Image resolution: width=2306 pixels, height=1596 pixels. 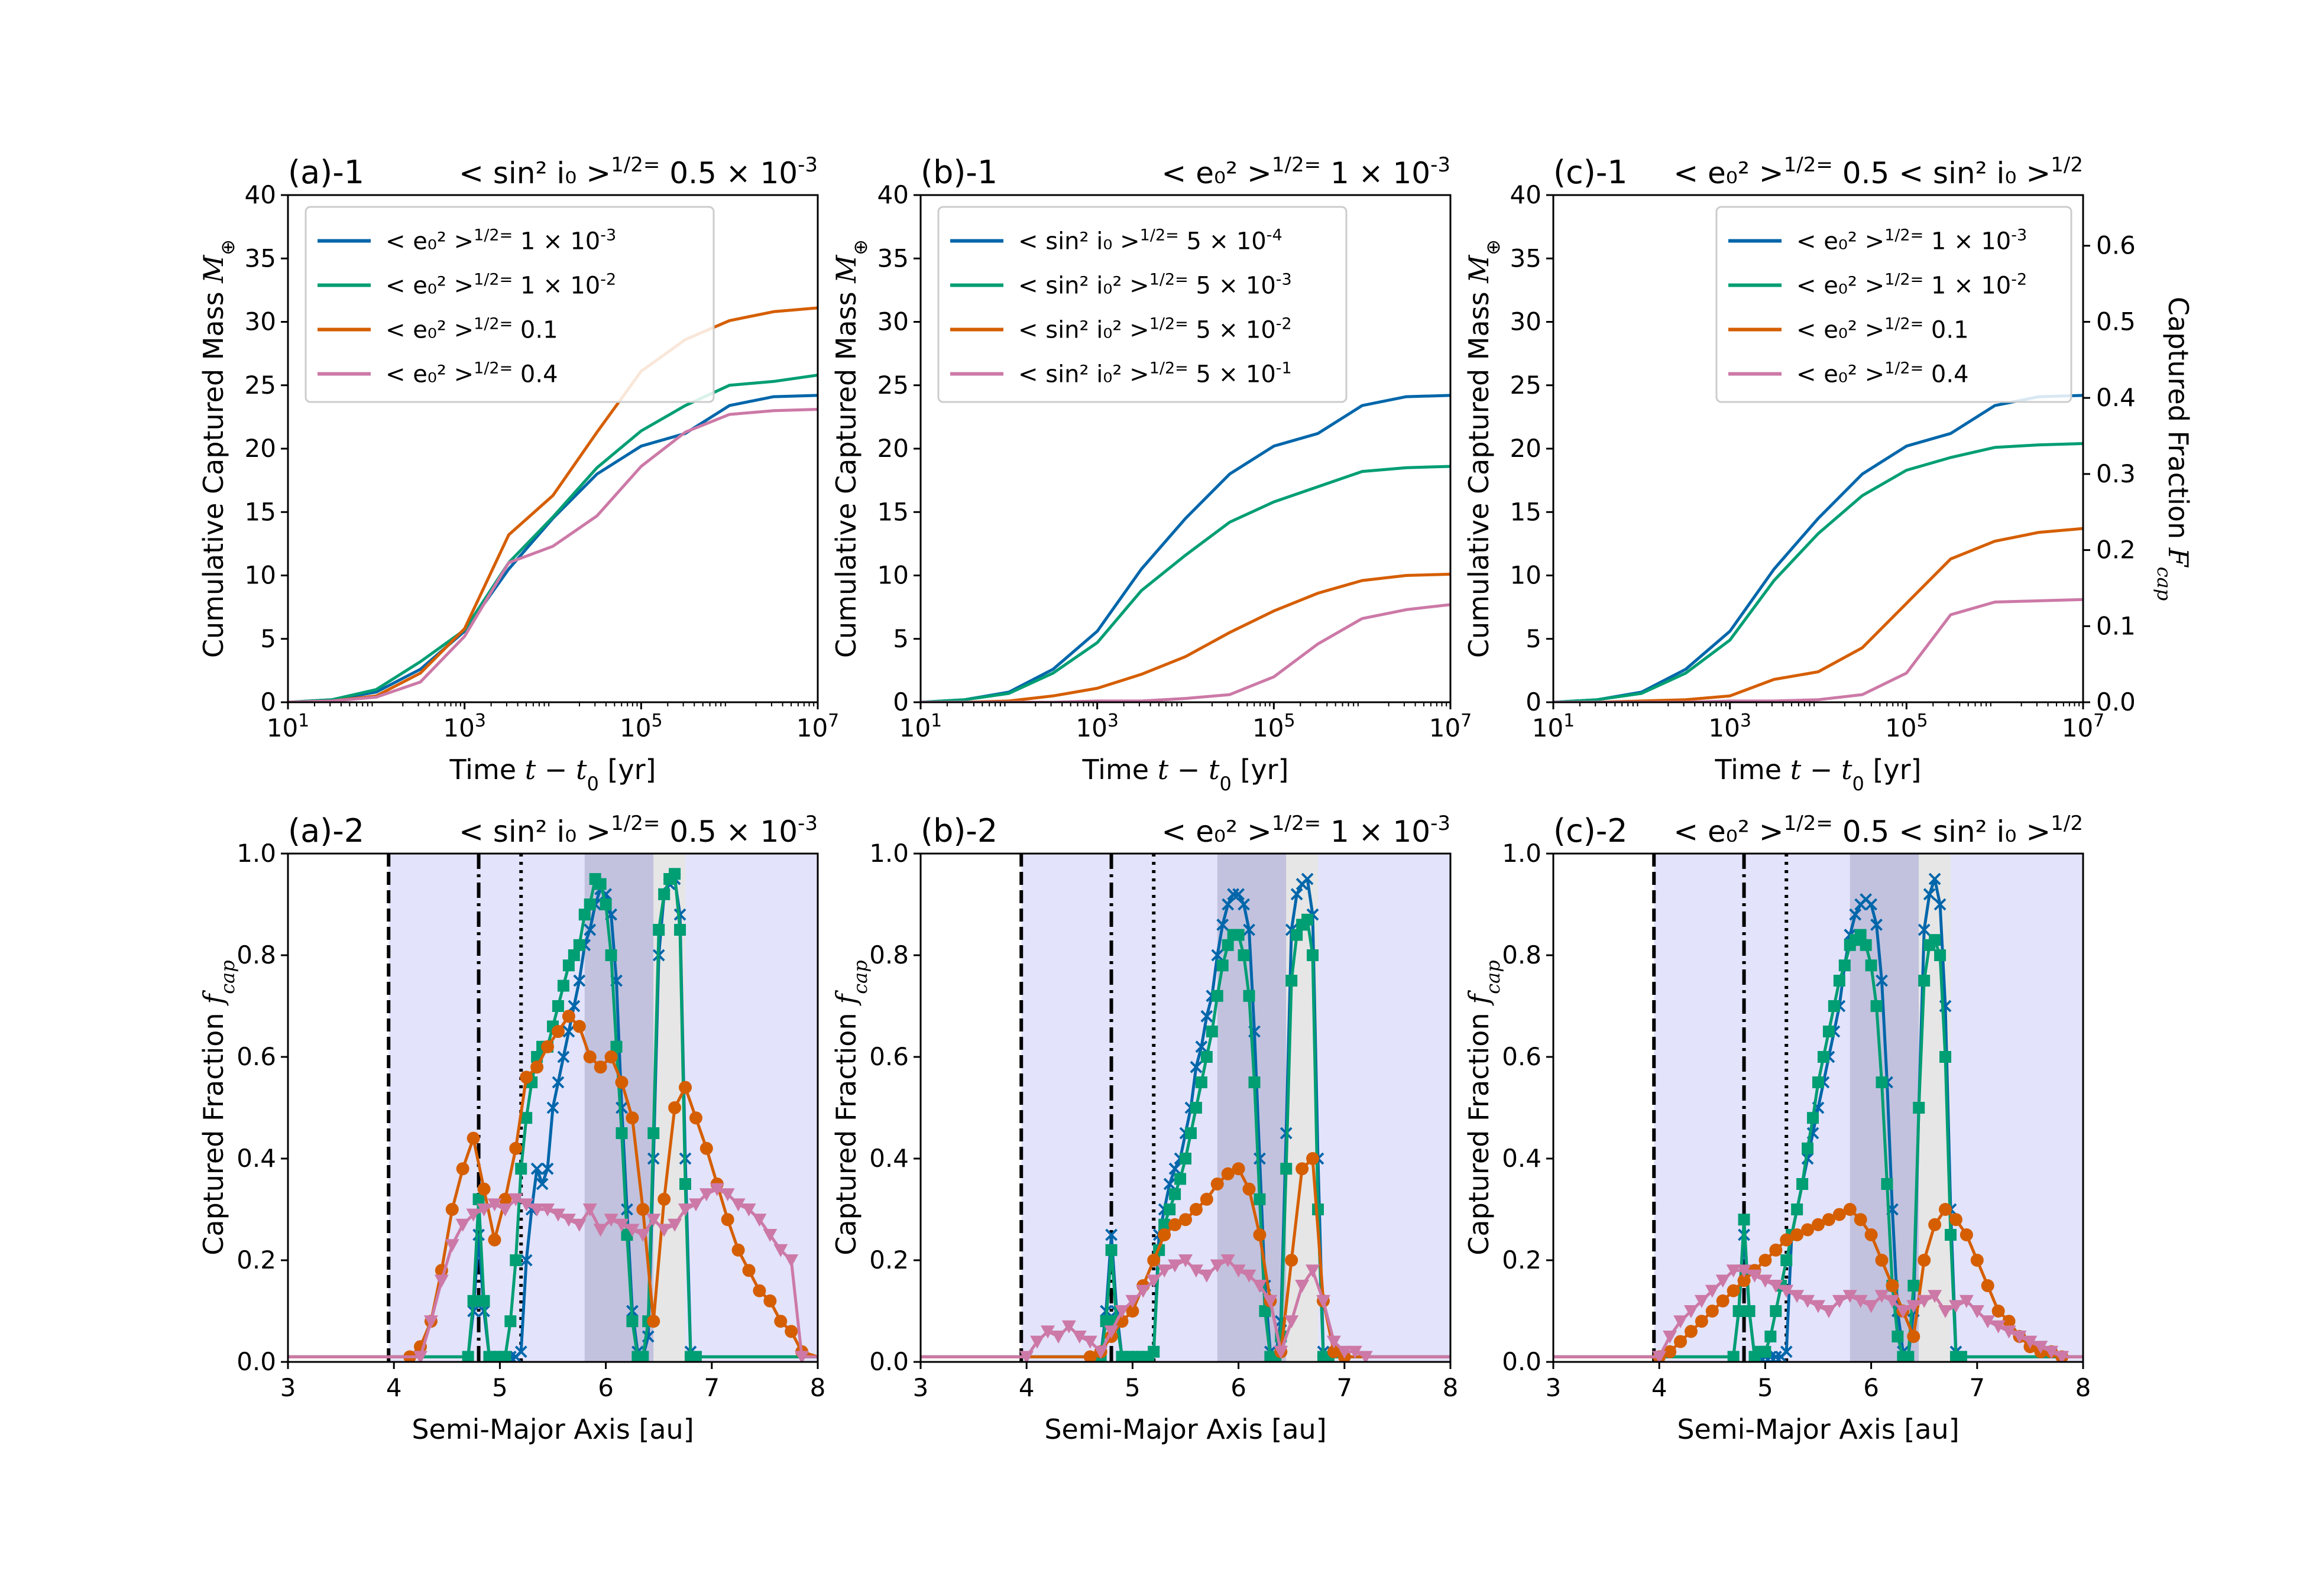 What do you see at coordinates (472, 373) in the screenshot?
I see `legend-entry: < e₀² >1/2= 0.4` at bounding box center [472, 373].